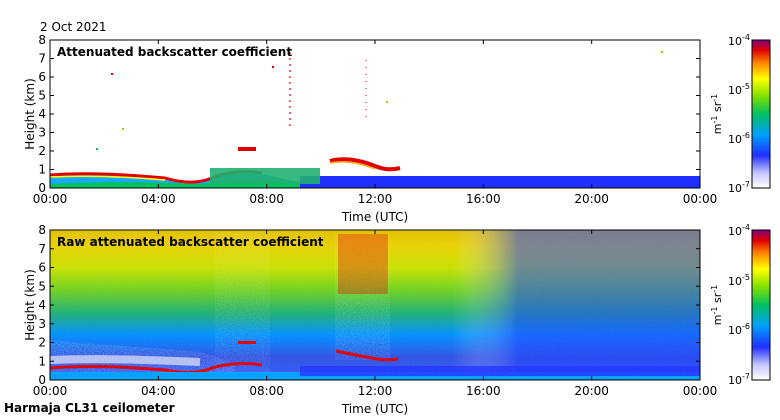  Describe the element at coordinates (739, 230) in the screenshot. I see `colorbar-bottom-tick-4: 10⁻⁴` at that location.